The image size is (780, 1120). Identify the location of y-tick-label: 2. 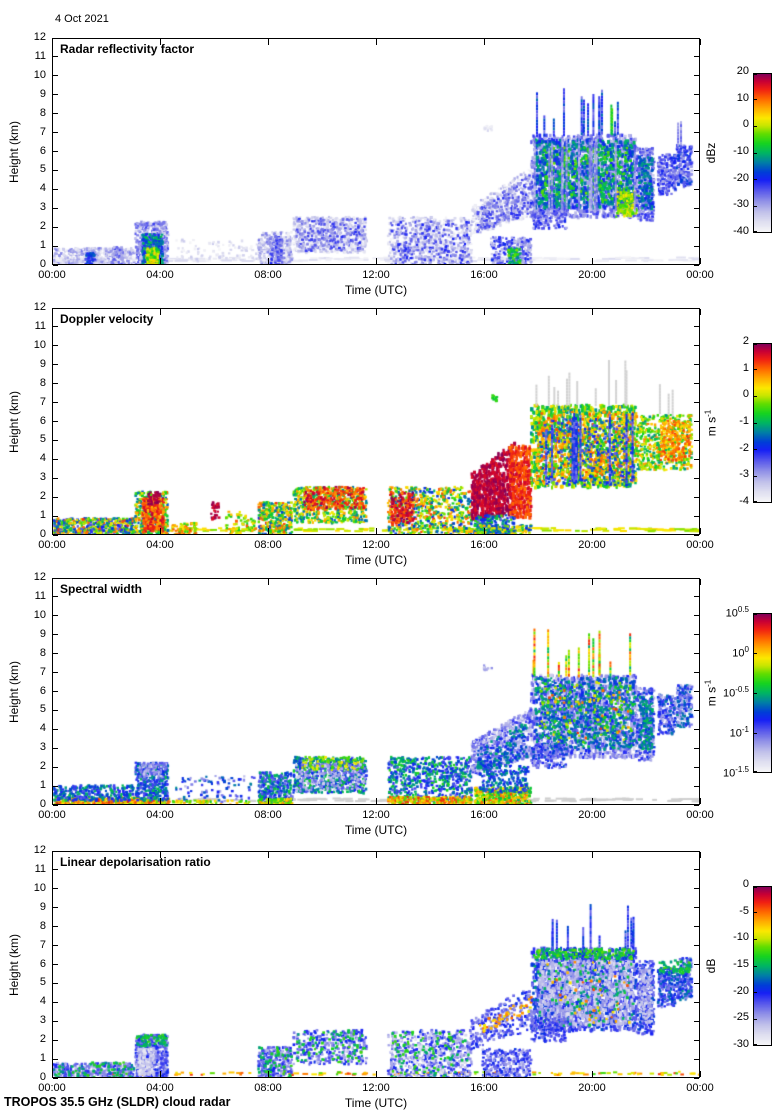
(42, 766).